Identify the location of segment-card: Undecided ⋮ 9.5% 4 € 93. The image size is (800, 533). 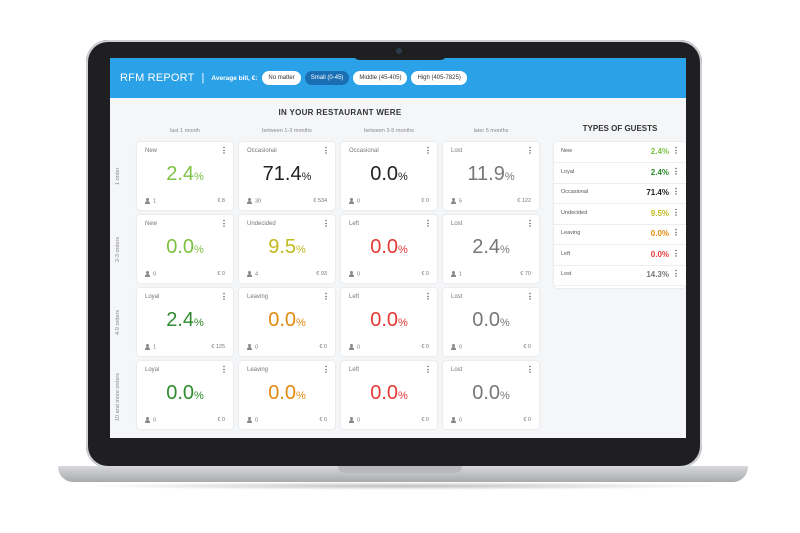
(287, 249).